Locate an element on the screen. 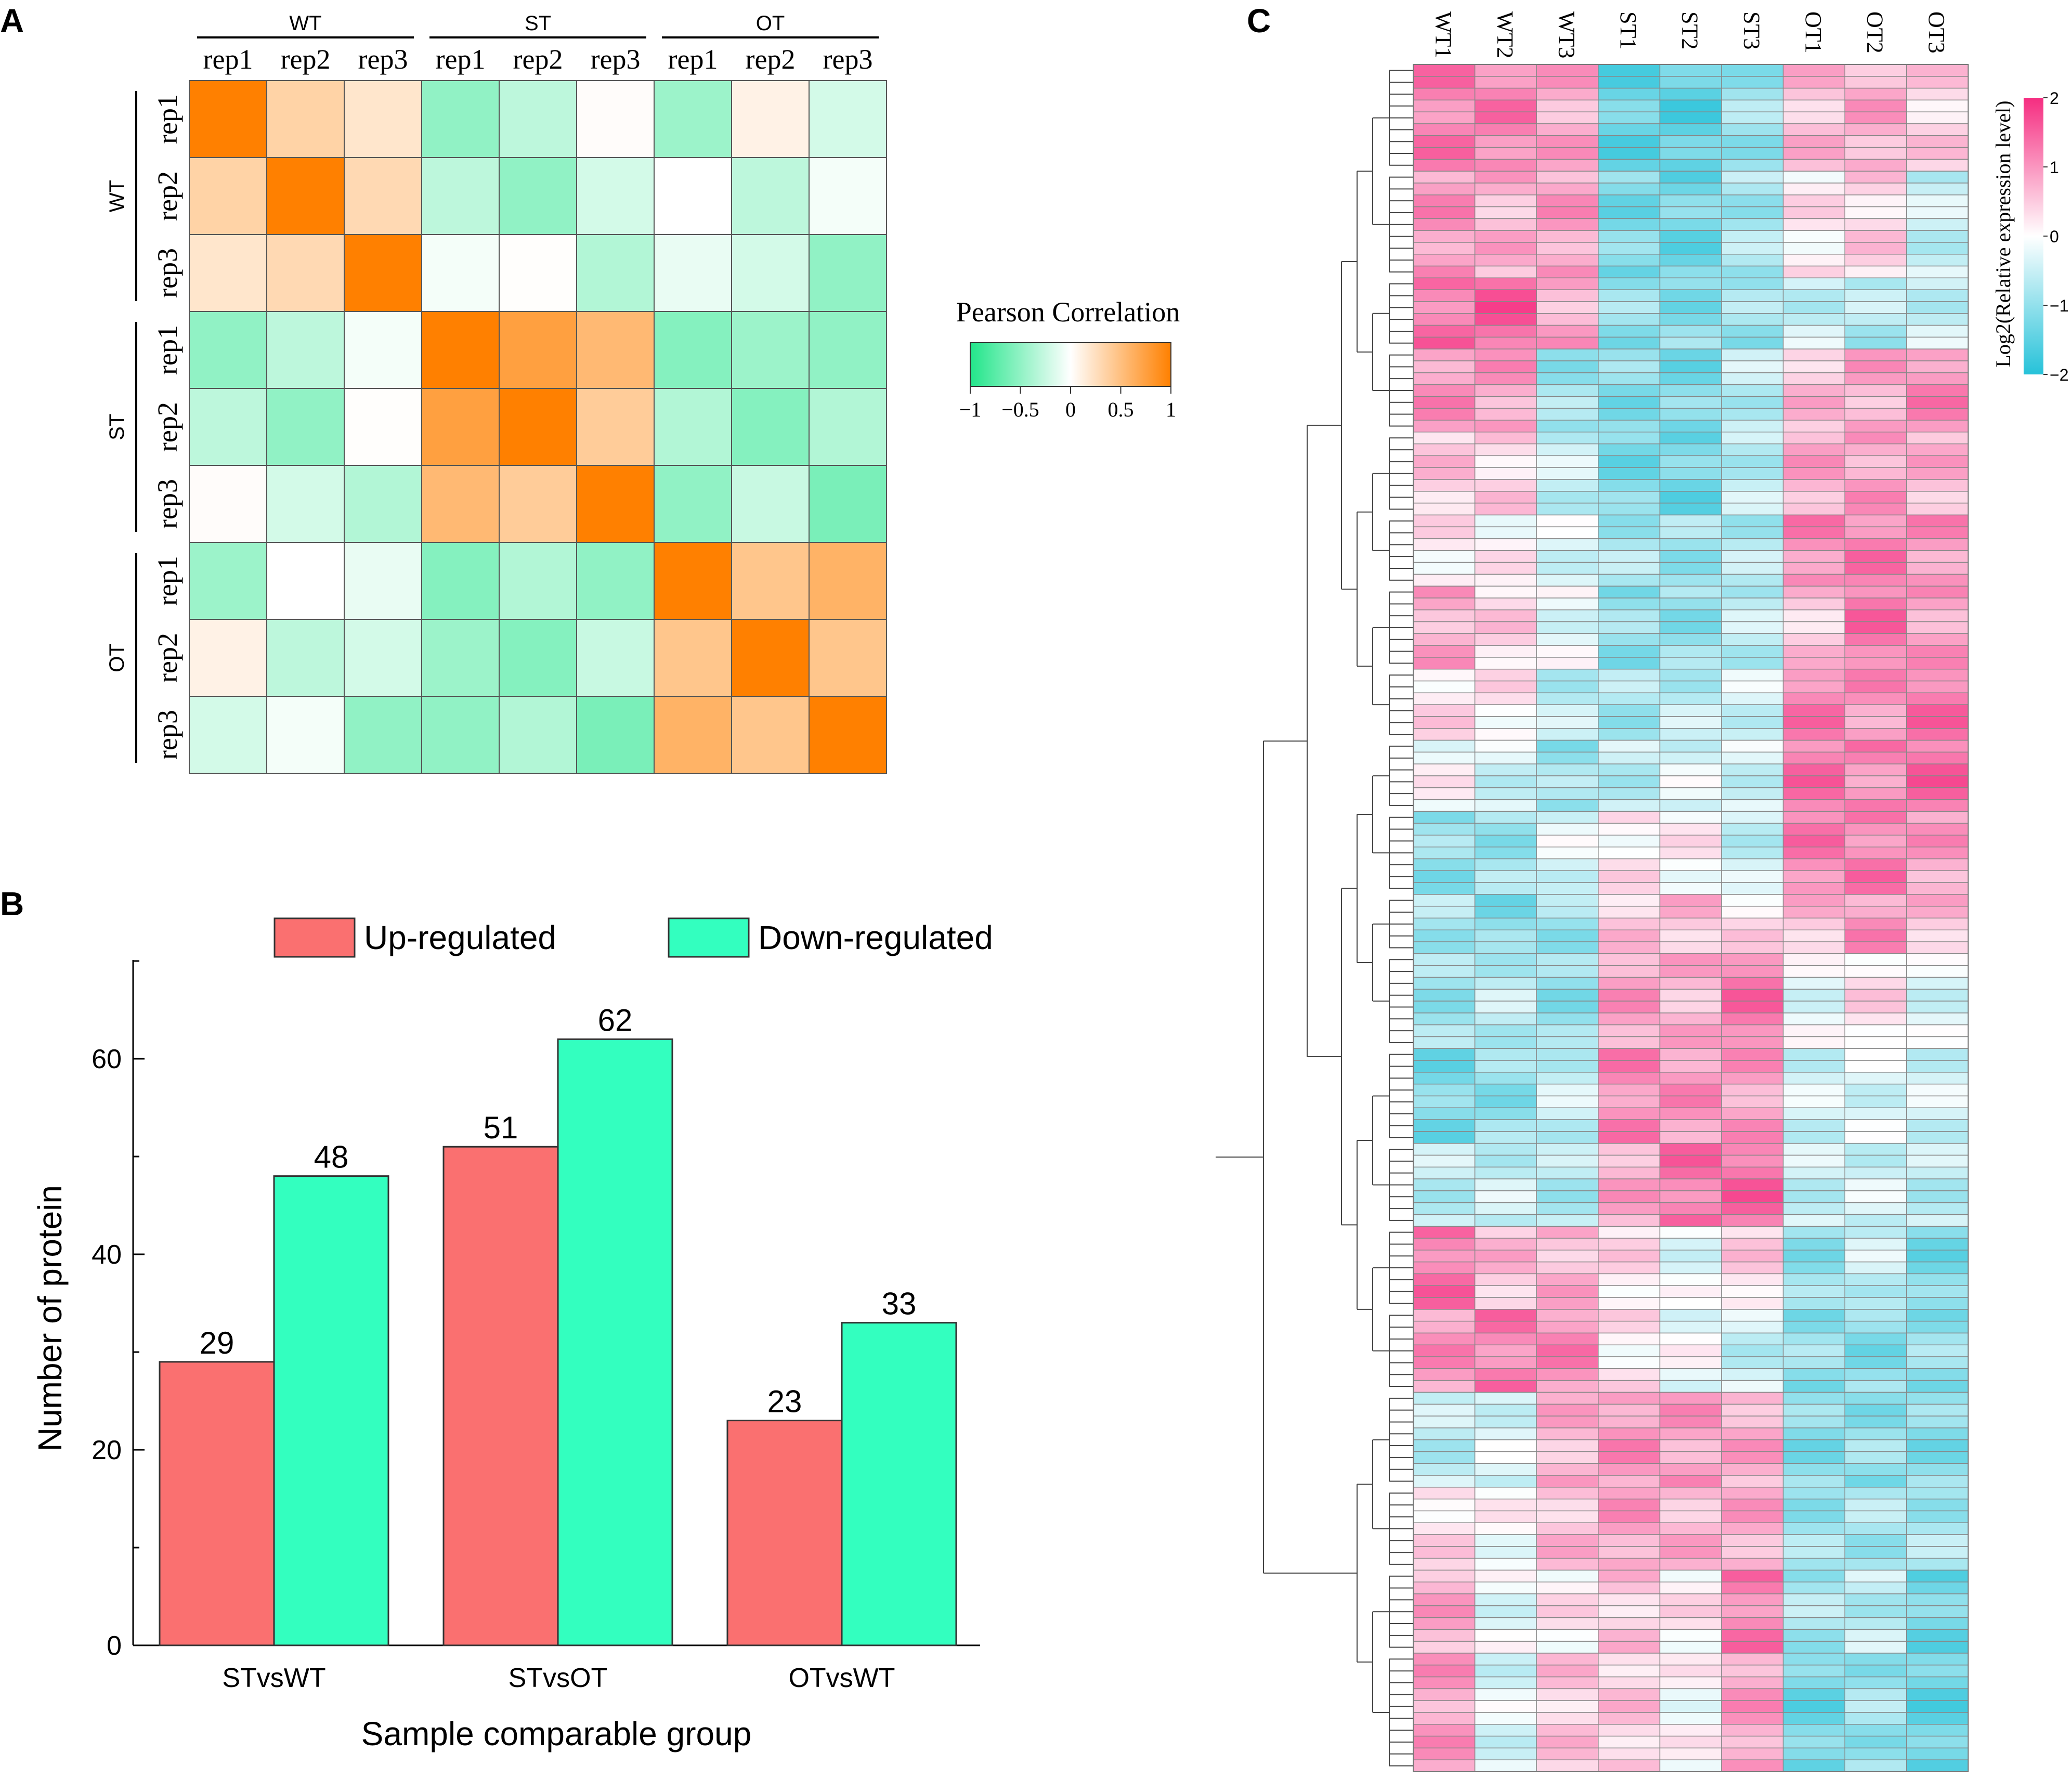 The width and height of the screenshot is (2072, 1779). expression-colorbar-title: Log2(Relative expression level) is located at coordinates (2003, 233).